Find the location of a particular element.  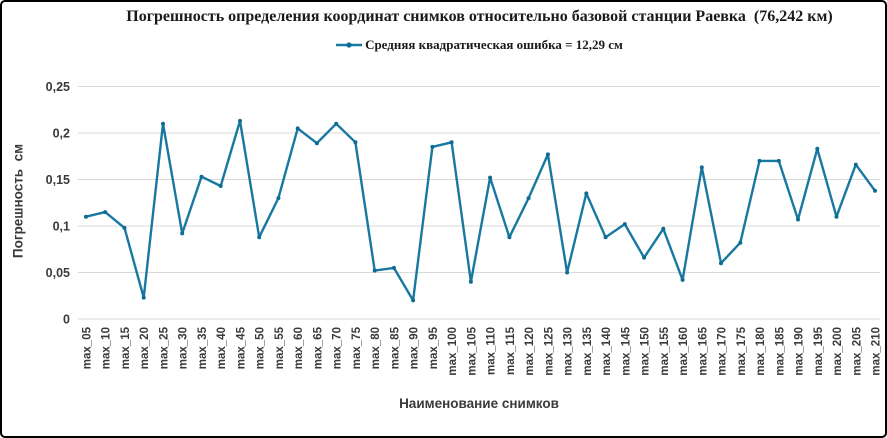

x-tick-label: max_90 is located at coordinates (415, 348).